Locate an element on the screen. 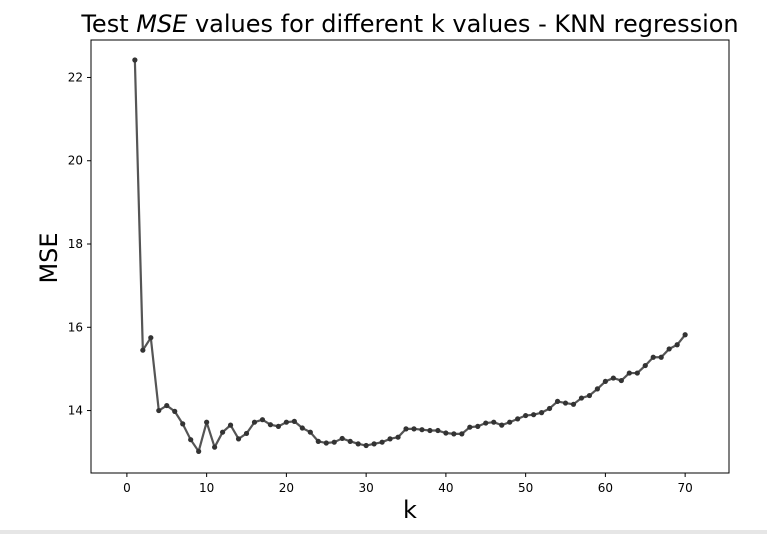 This screenshot has height=534, width=767. x-axis: 0 10 20 30 40 50 60 70 is located at coordinates (408, 484).